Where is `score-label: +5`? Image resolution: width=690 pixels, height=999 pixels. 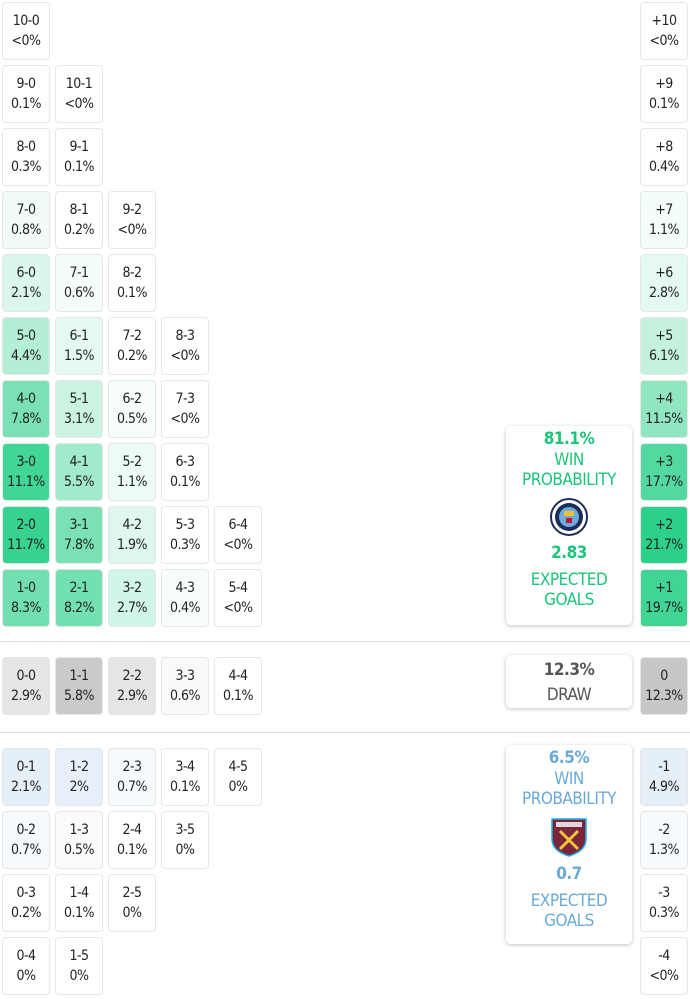
score-label: +5 is located at coordinates (664, 336).